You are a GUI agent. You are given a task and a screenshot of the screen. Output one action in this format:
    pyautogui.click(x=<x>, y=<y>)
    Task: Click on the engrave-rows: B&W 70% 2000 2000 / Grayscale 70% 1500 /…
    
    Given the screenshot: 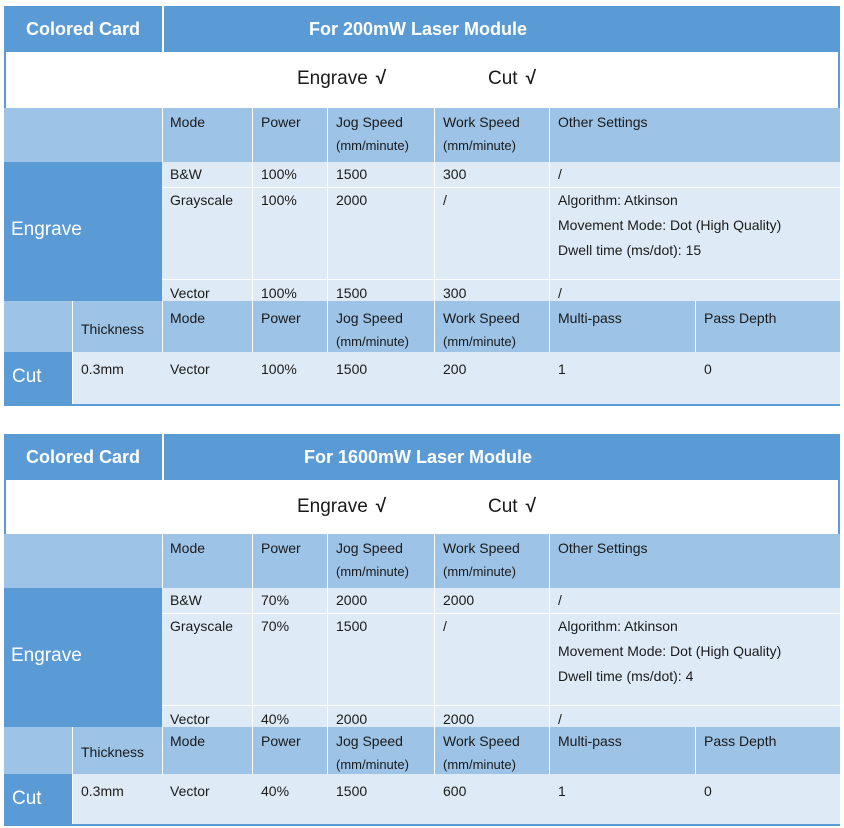 What is the action you would take?
    pyautogui.click(x=501, y=657)
    